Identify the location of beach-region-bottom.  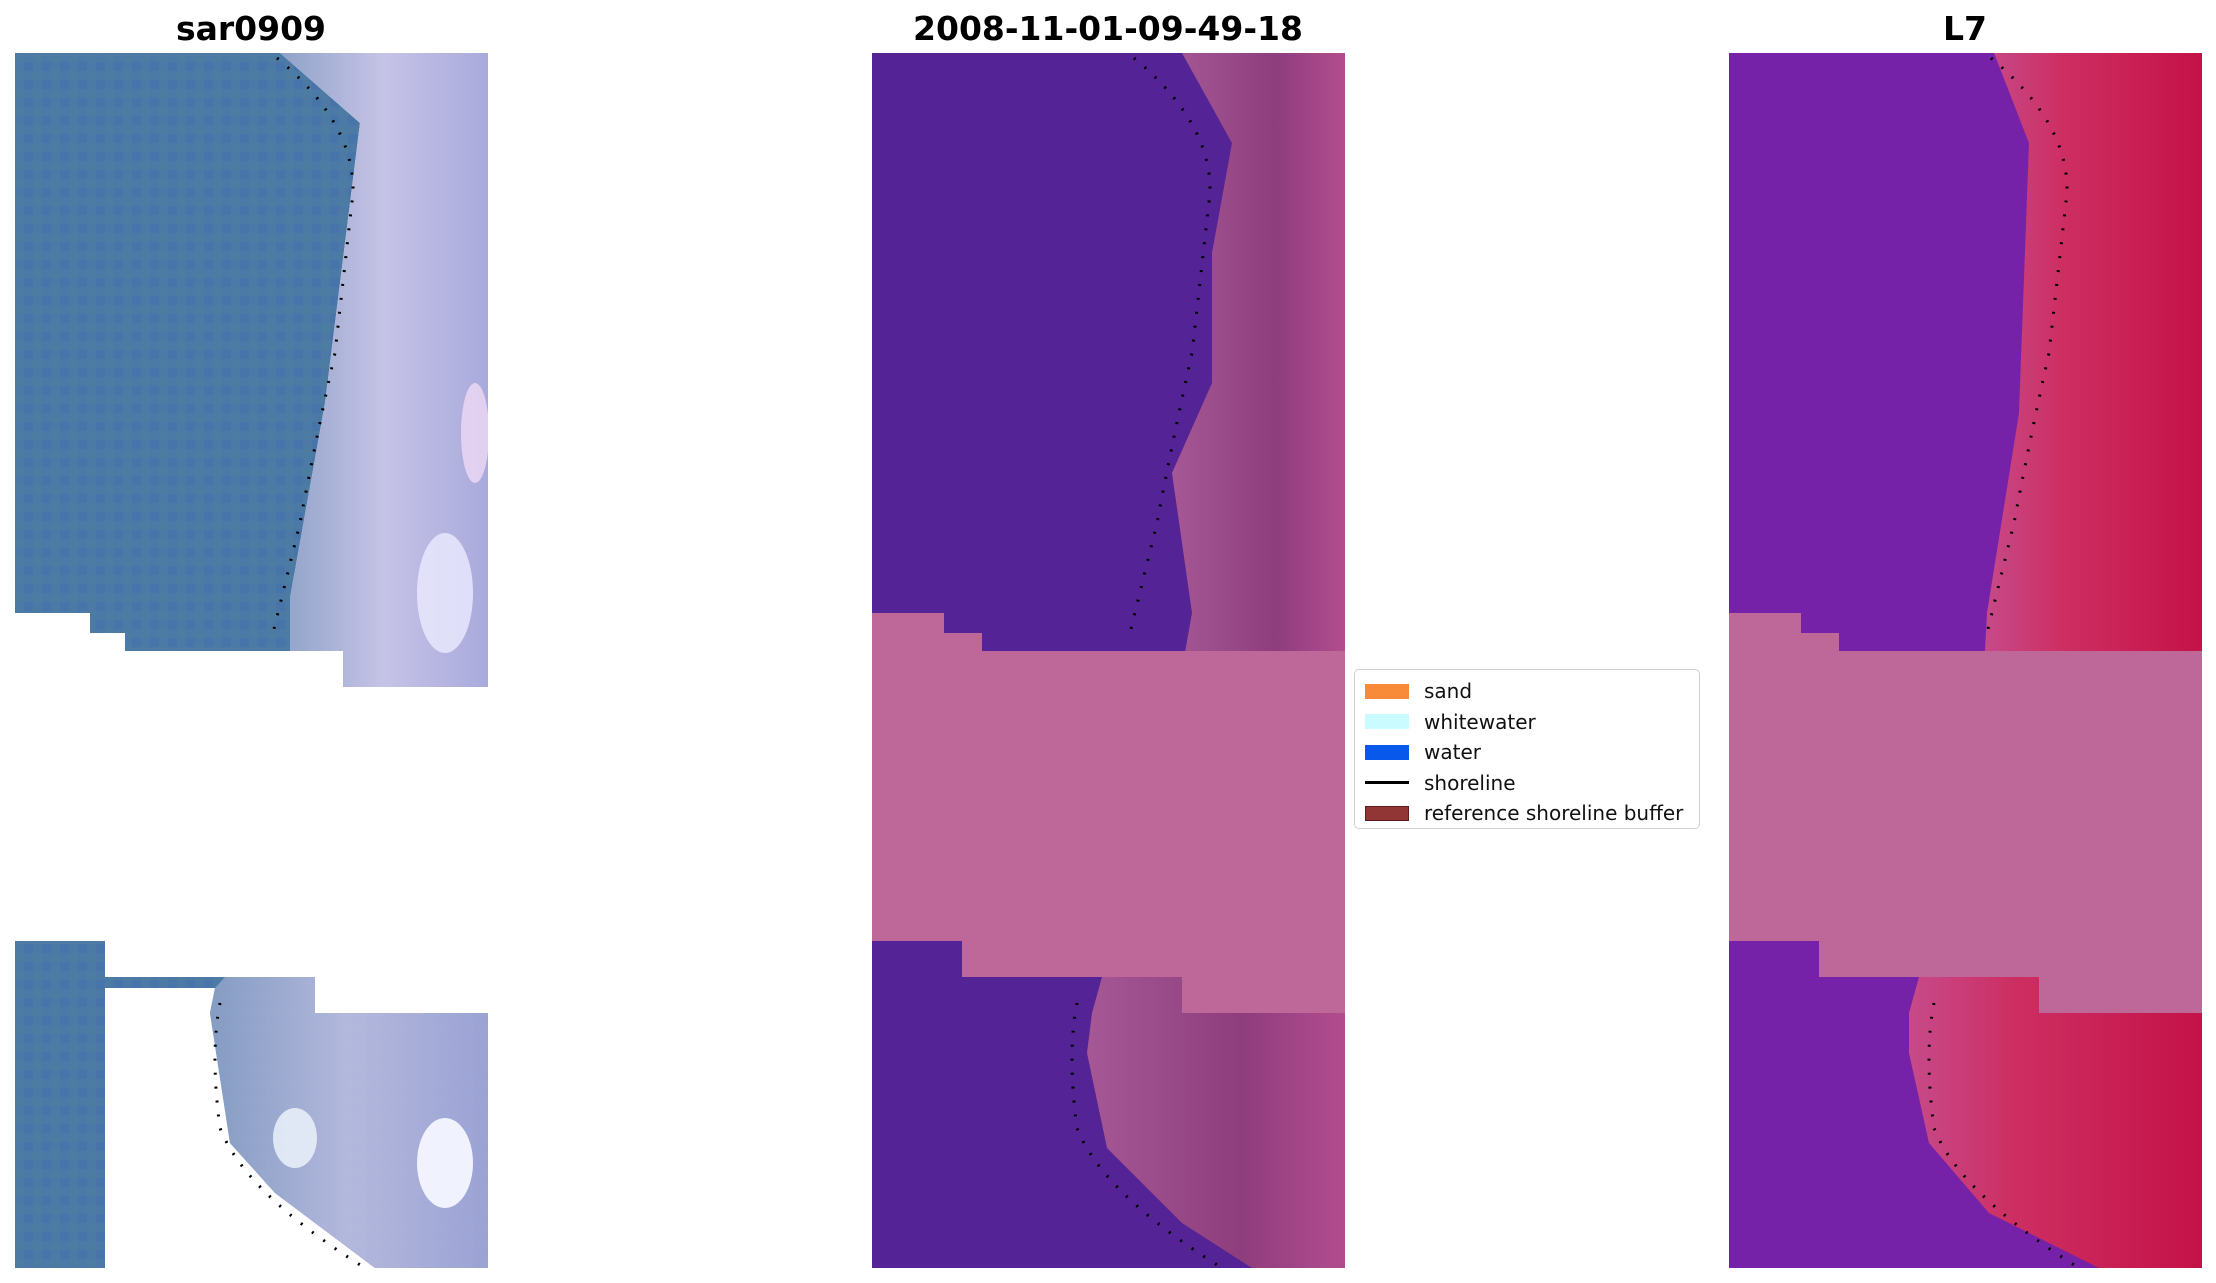
(1216, 1122).